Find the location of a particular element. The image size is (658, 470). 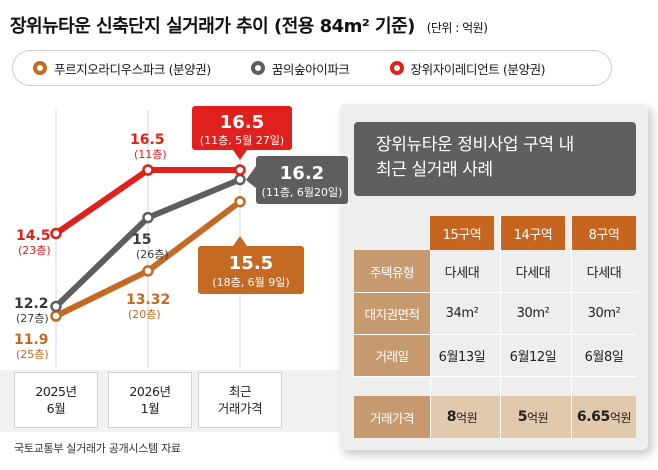

price-value: 8 is located at coordinates (451, 417).